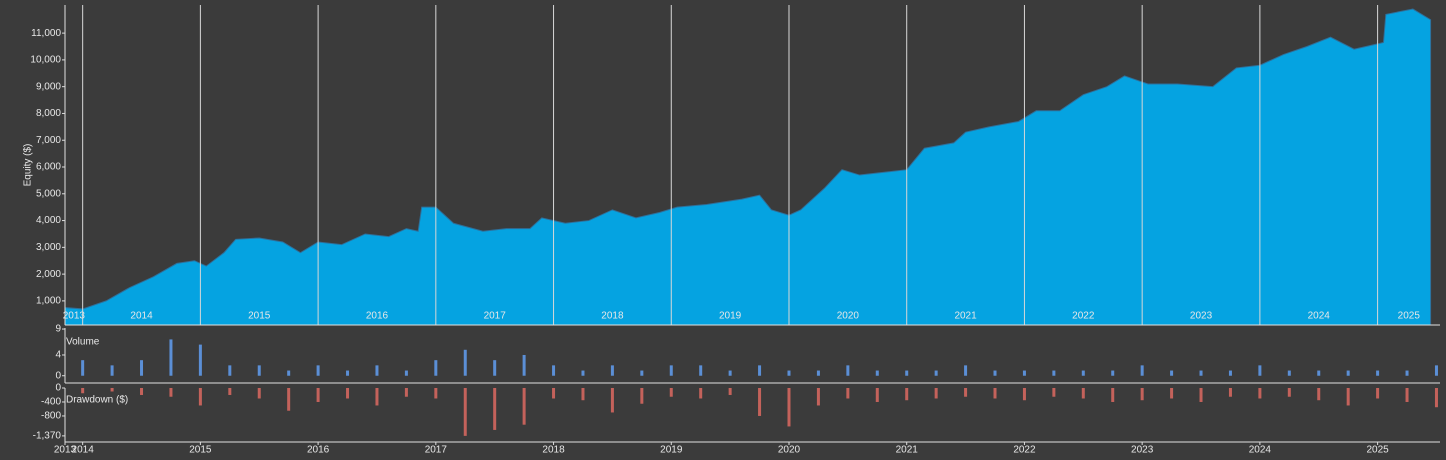 The height and width of the screenshot is (460, 1446). Describe the element at coordinates (48, 301) in the screenshot. I see `y-tick-label: 1,000` at that location.